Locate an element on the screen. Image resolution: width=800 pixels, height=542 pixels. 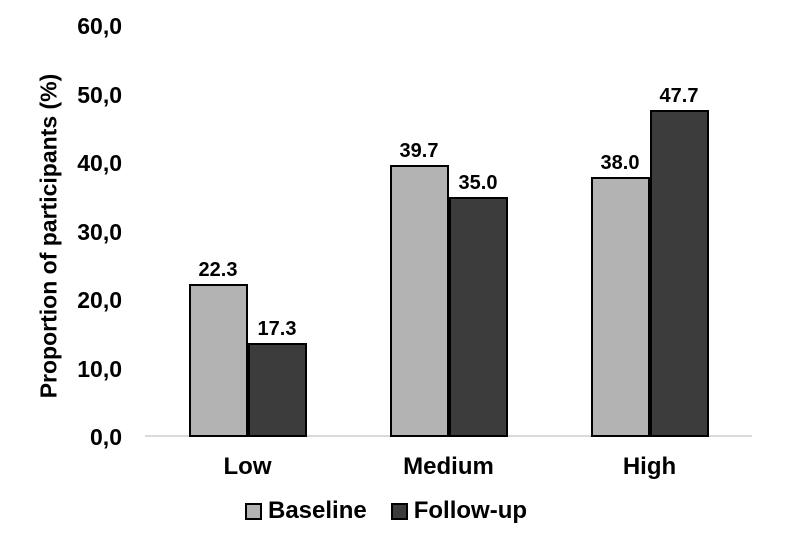
x-axis-label-high: High is located at coordinates (649, 466).